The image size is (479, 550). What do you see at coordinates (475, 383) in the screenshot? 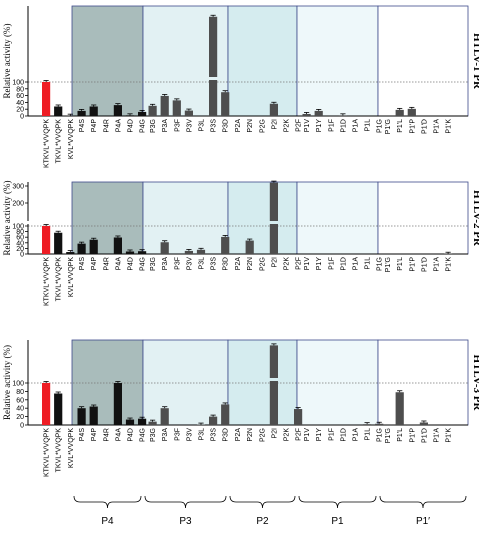
I see `panel-title: HTLV-3 PR` at bounding box center [475, 383].